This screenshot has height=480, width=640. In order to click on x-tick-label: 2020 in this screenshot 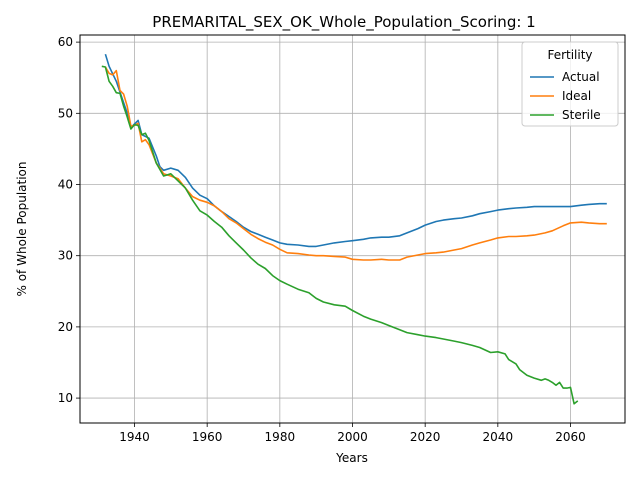, I will do `click(425, 437)`.